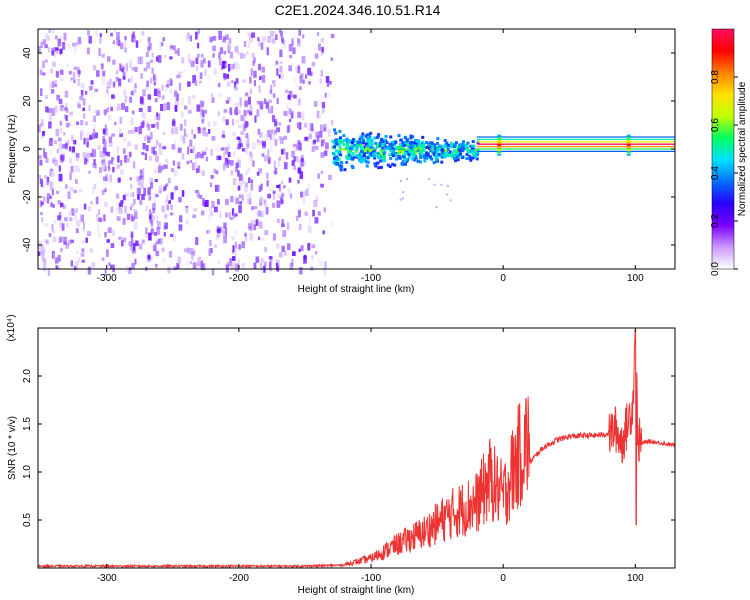 This screenshot has height=600, width=750. What do you see at coordinates (12, 149) in the screenshot?
I see `heatmap-y-axis-label: Frequency (Hz)` at bounding box center [12, 149].